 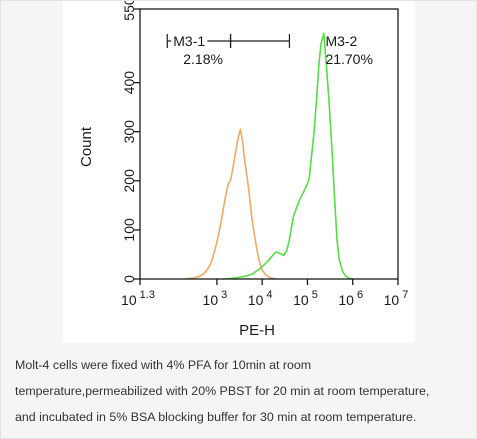 What do you see at coordinates (129, 83) in the screenshot?
I see `y-tick-label: 400` at bounding box center [129, 83].